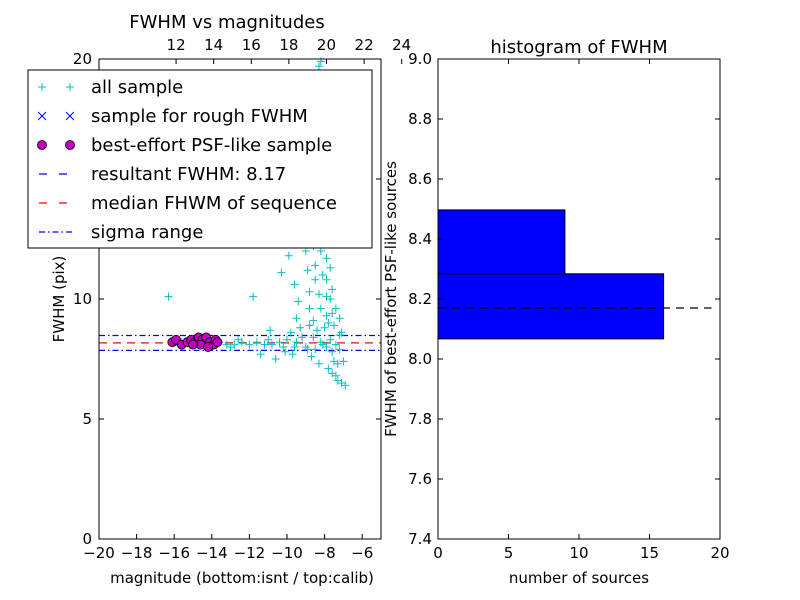  I want to click on x-tick-label: −10, so click(287, 553).